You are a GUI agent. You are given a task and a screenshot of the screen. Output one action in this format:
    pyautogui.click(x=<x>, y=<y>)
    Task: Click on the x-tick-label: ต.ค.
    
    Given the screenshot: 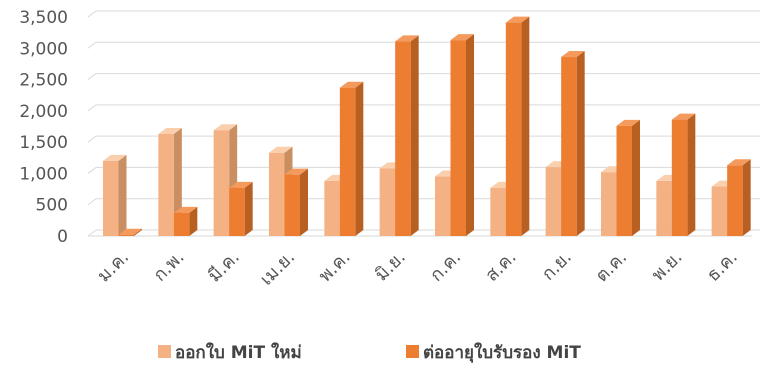 What is the action you would take?
    pyautogui.click(x=611, y=267)
    